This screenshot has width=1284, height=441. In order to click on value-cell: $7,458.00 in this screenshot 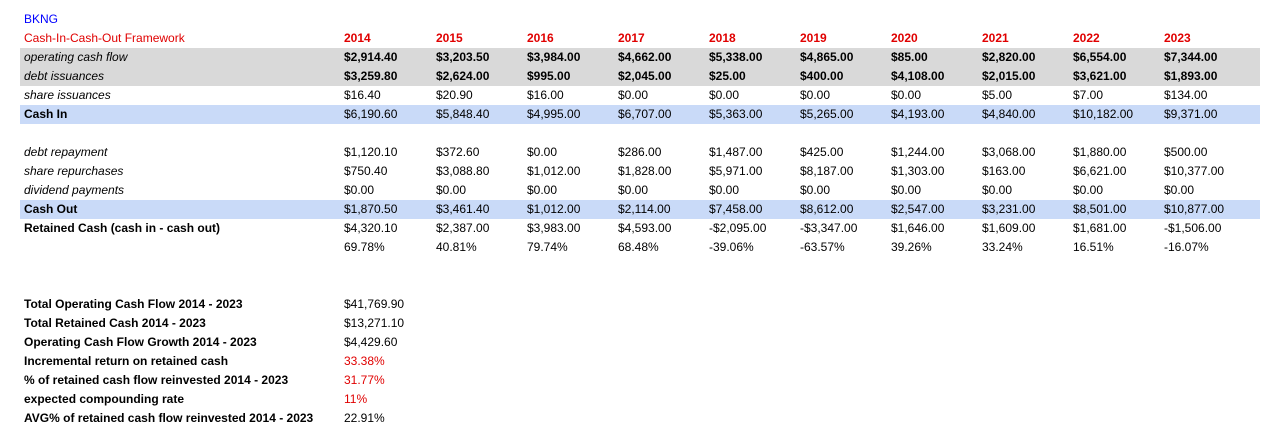, I will do `click(736, 209)`.